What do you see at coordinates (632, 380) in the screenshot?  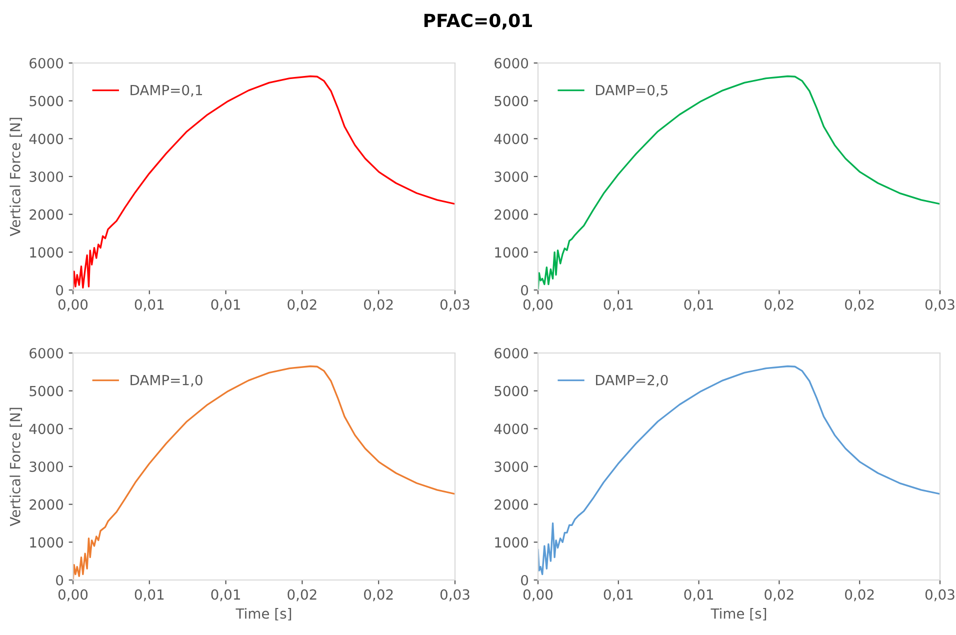 I see `legend-label: DAMP=2,0` at bounding box center [632, 380].